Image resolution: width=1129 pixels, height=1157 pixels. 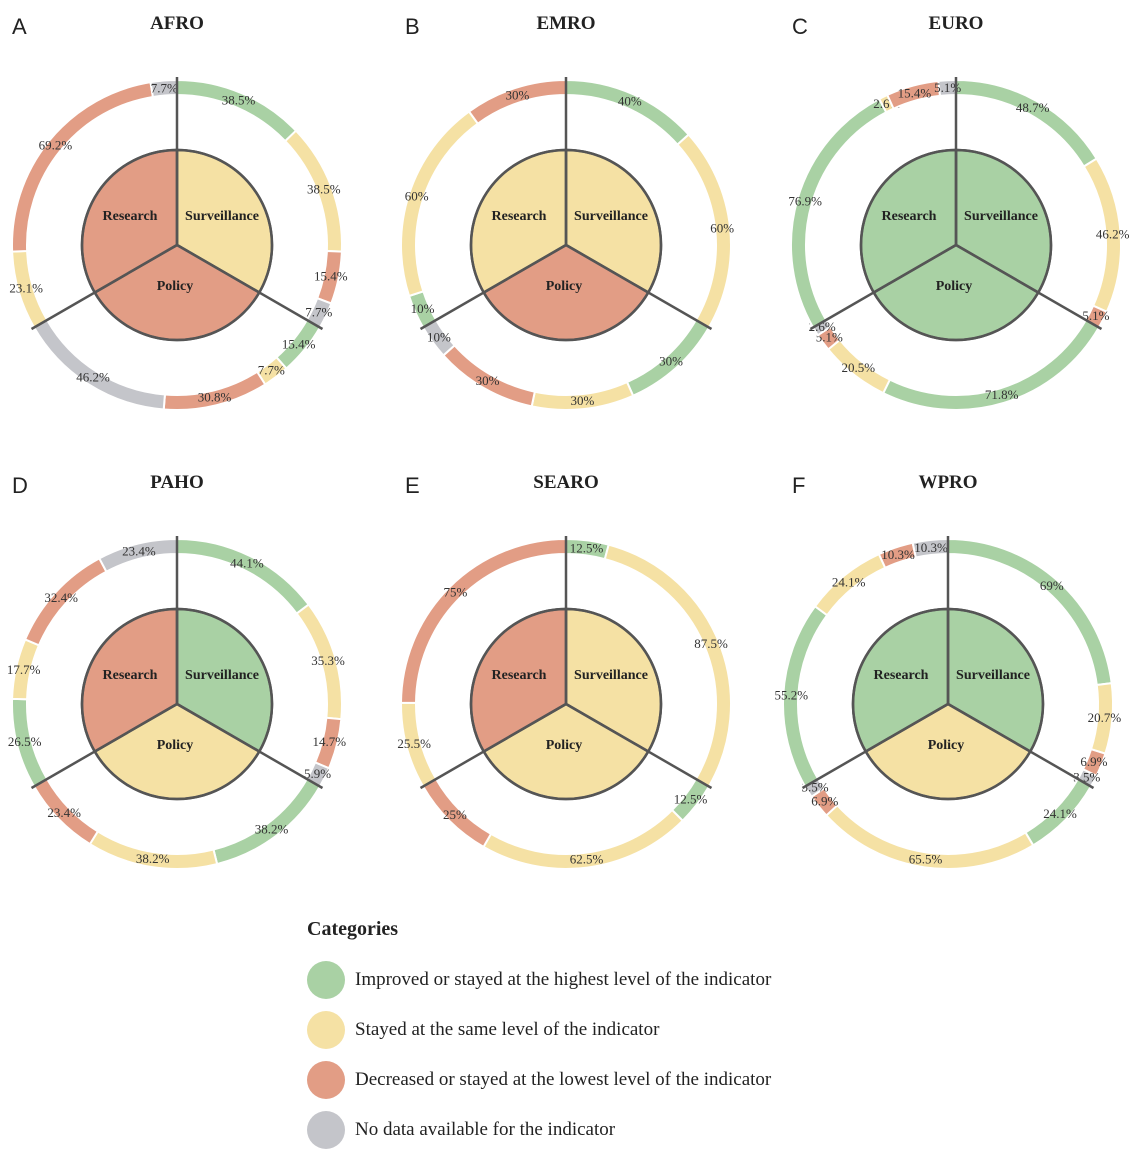 What do you see at coordinates (326, 1030) in the screenshot?
I see `legend-swatch-same` at bounding box center [326, 1030].